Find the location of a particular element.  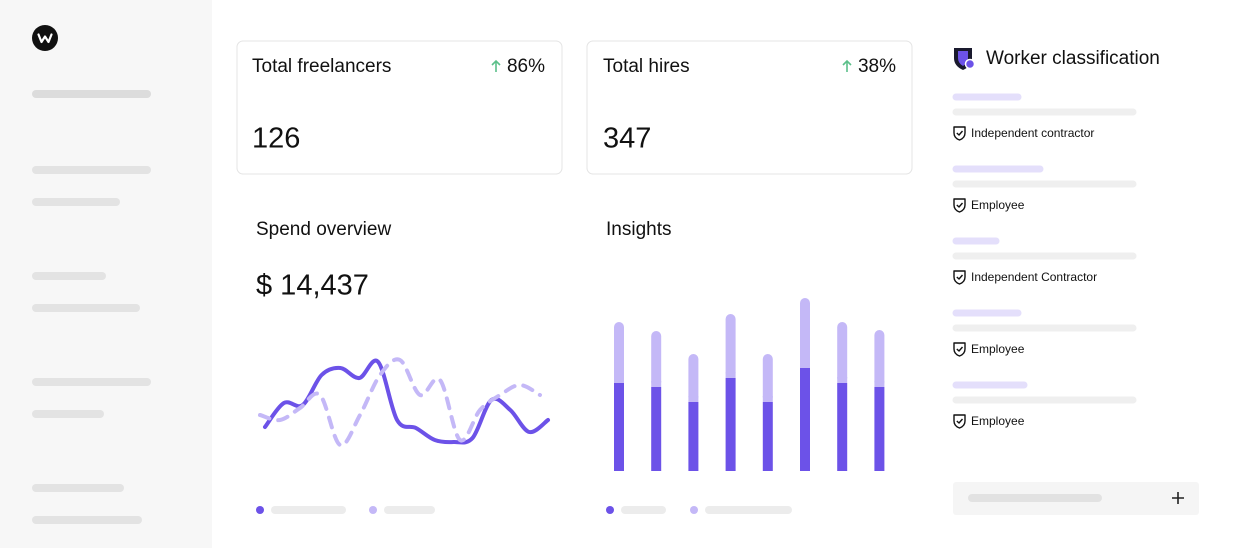

worker-type: Independent contractor is located at coordinates (1032, 133).